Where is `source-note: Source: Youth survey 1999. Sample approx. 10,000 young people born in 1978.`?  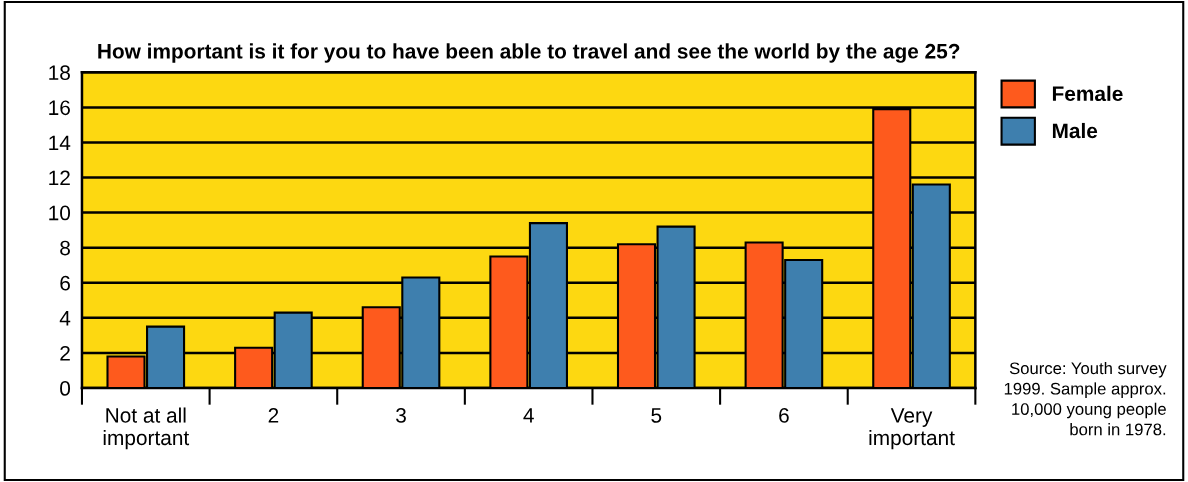 source-note: Source: Youth survey 1999. Sample approx. 10,000 young people born in 1978. is located at coordinates (1085, 398).